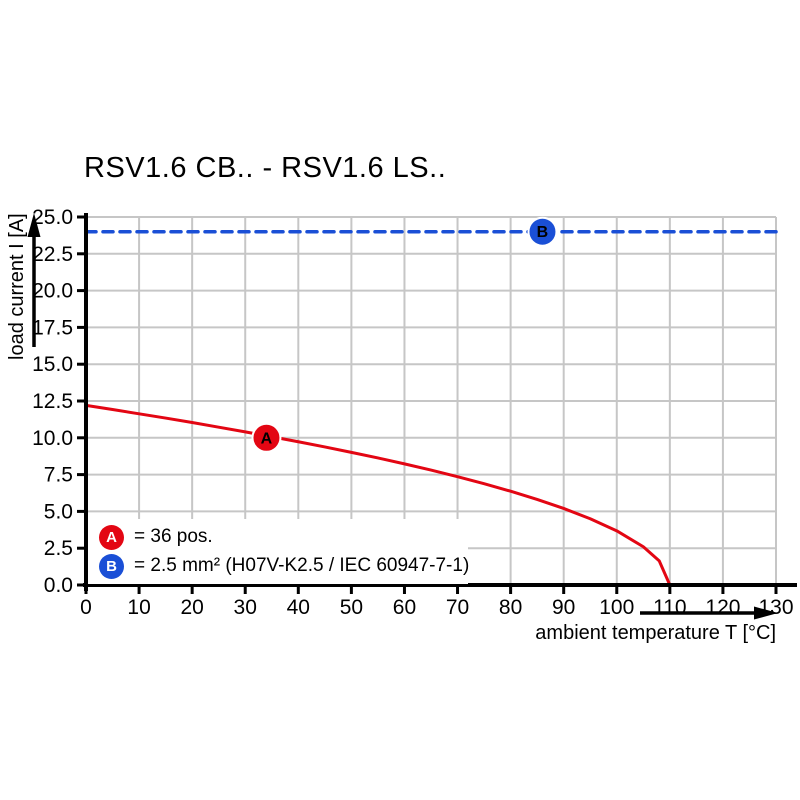  I want to click on y-tick-label: 17.5, so click(52, 327).